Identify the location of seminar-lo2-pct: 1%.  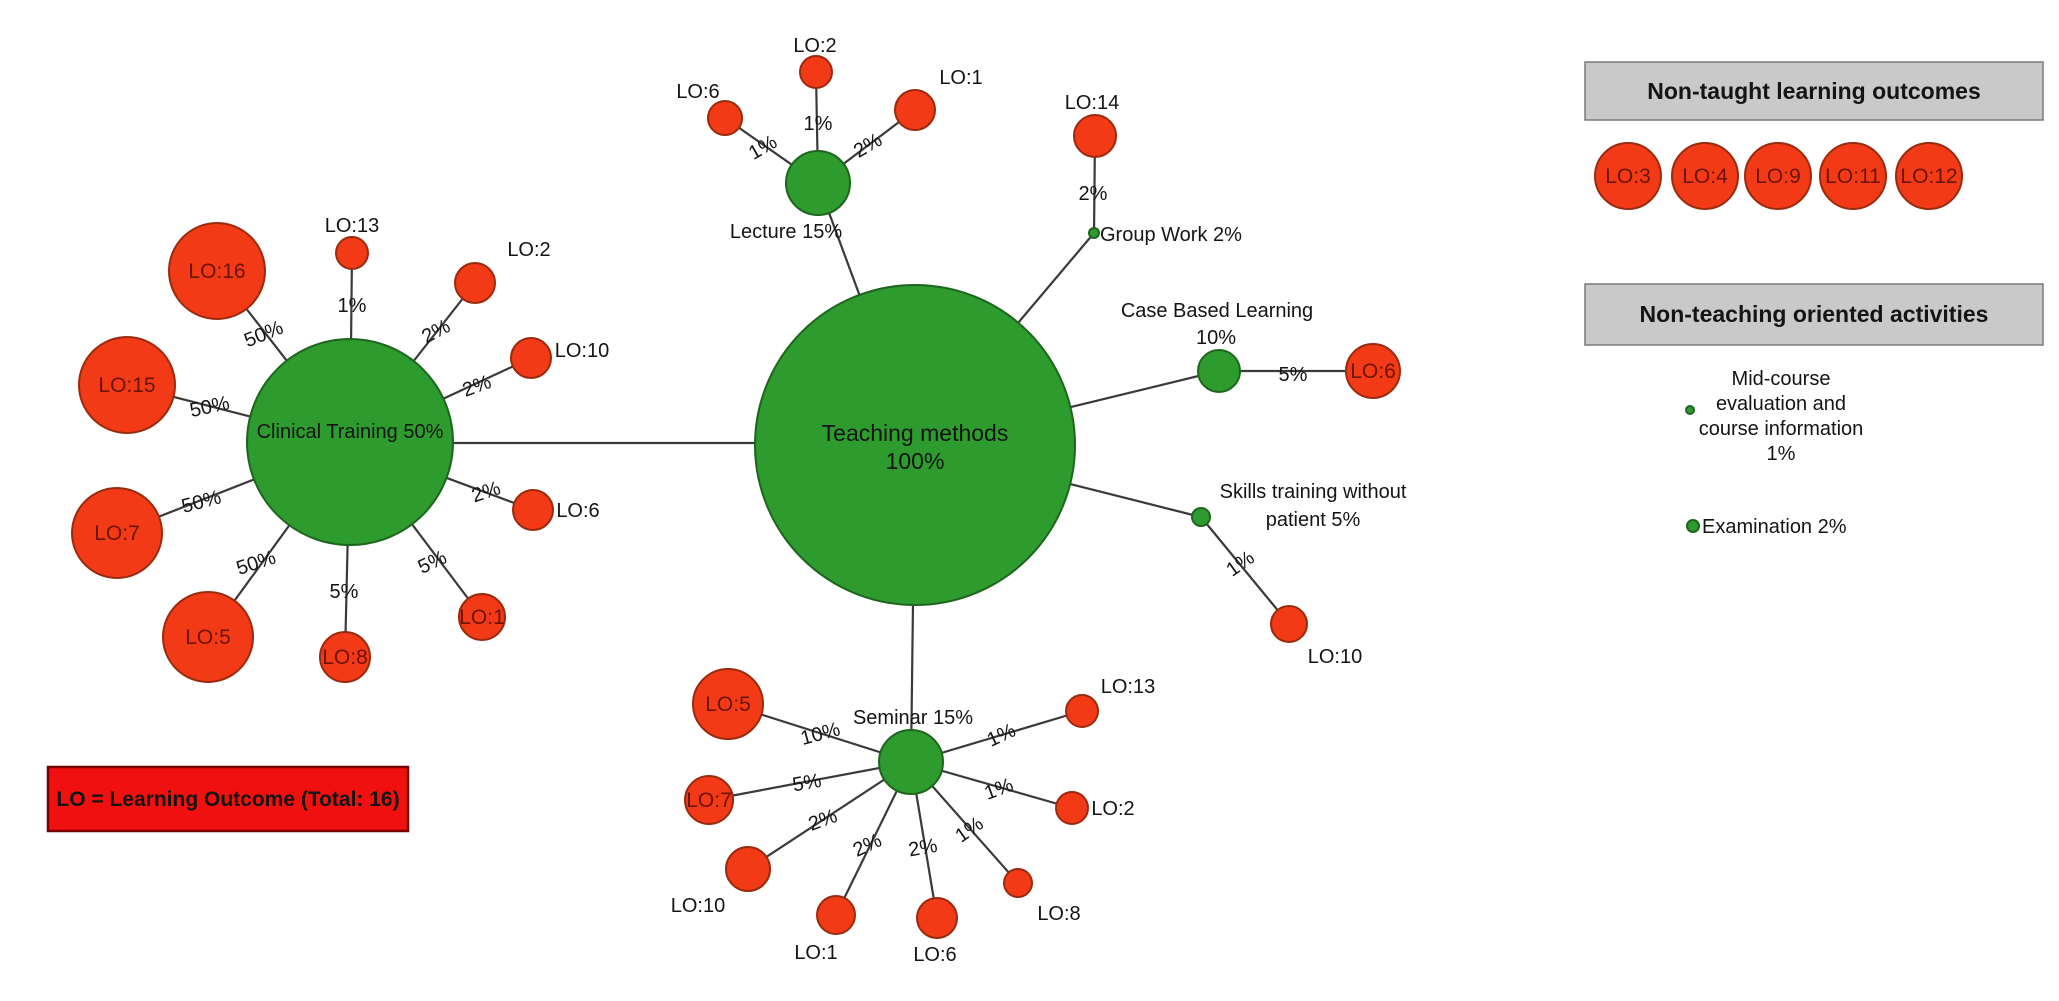
(999, 789).